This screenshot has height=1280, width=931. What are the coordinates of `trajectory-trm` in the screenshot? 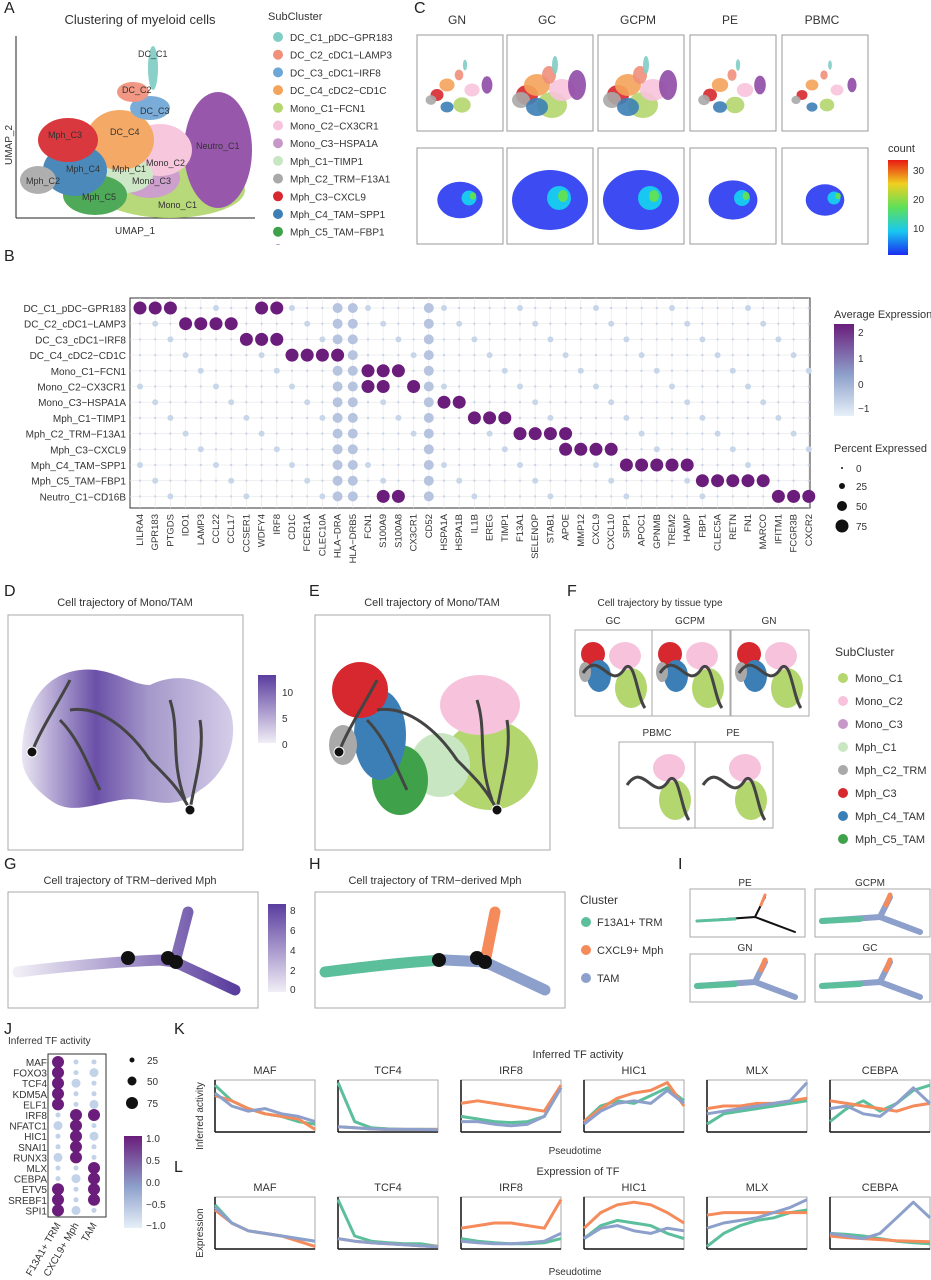 It's located at (716, 985).